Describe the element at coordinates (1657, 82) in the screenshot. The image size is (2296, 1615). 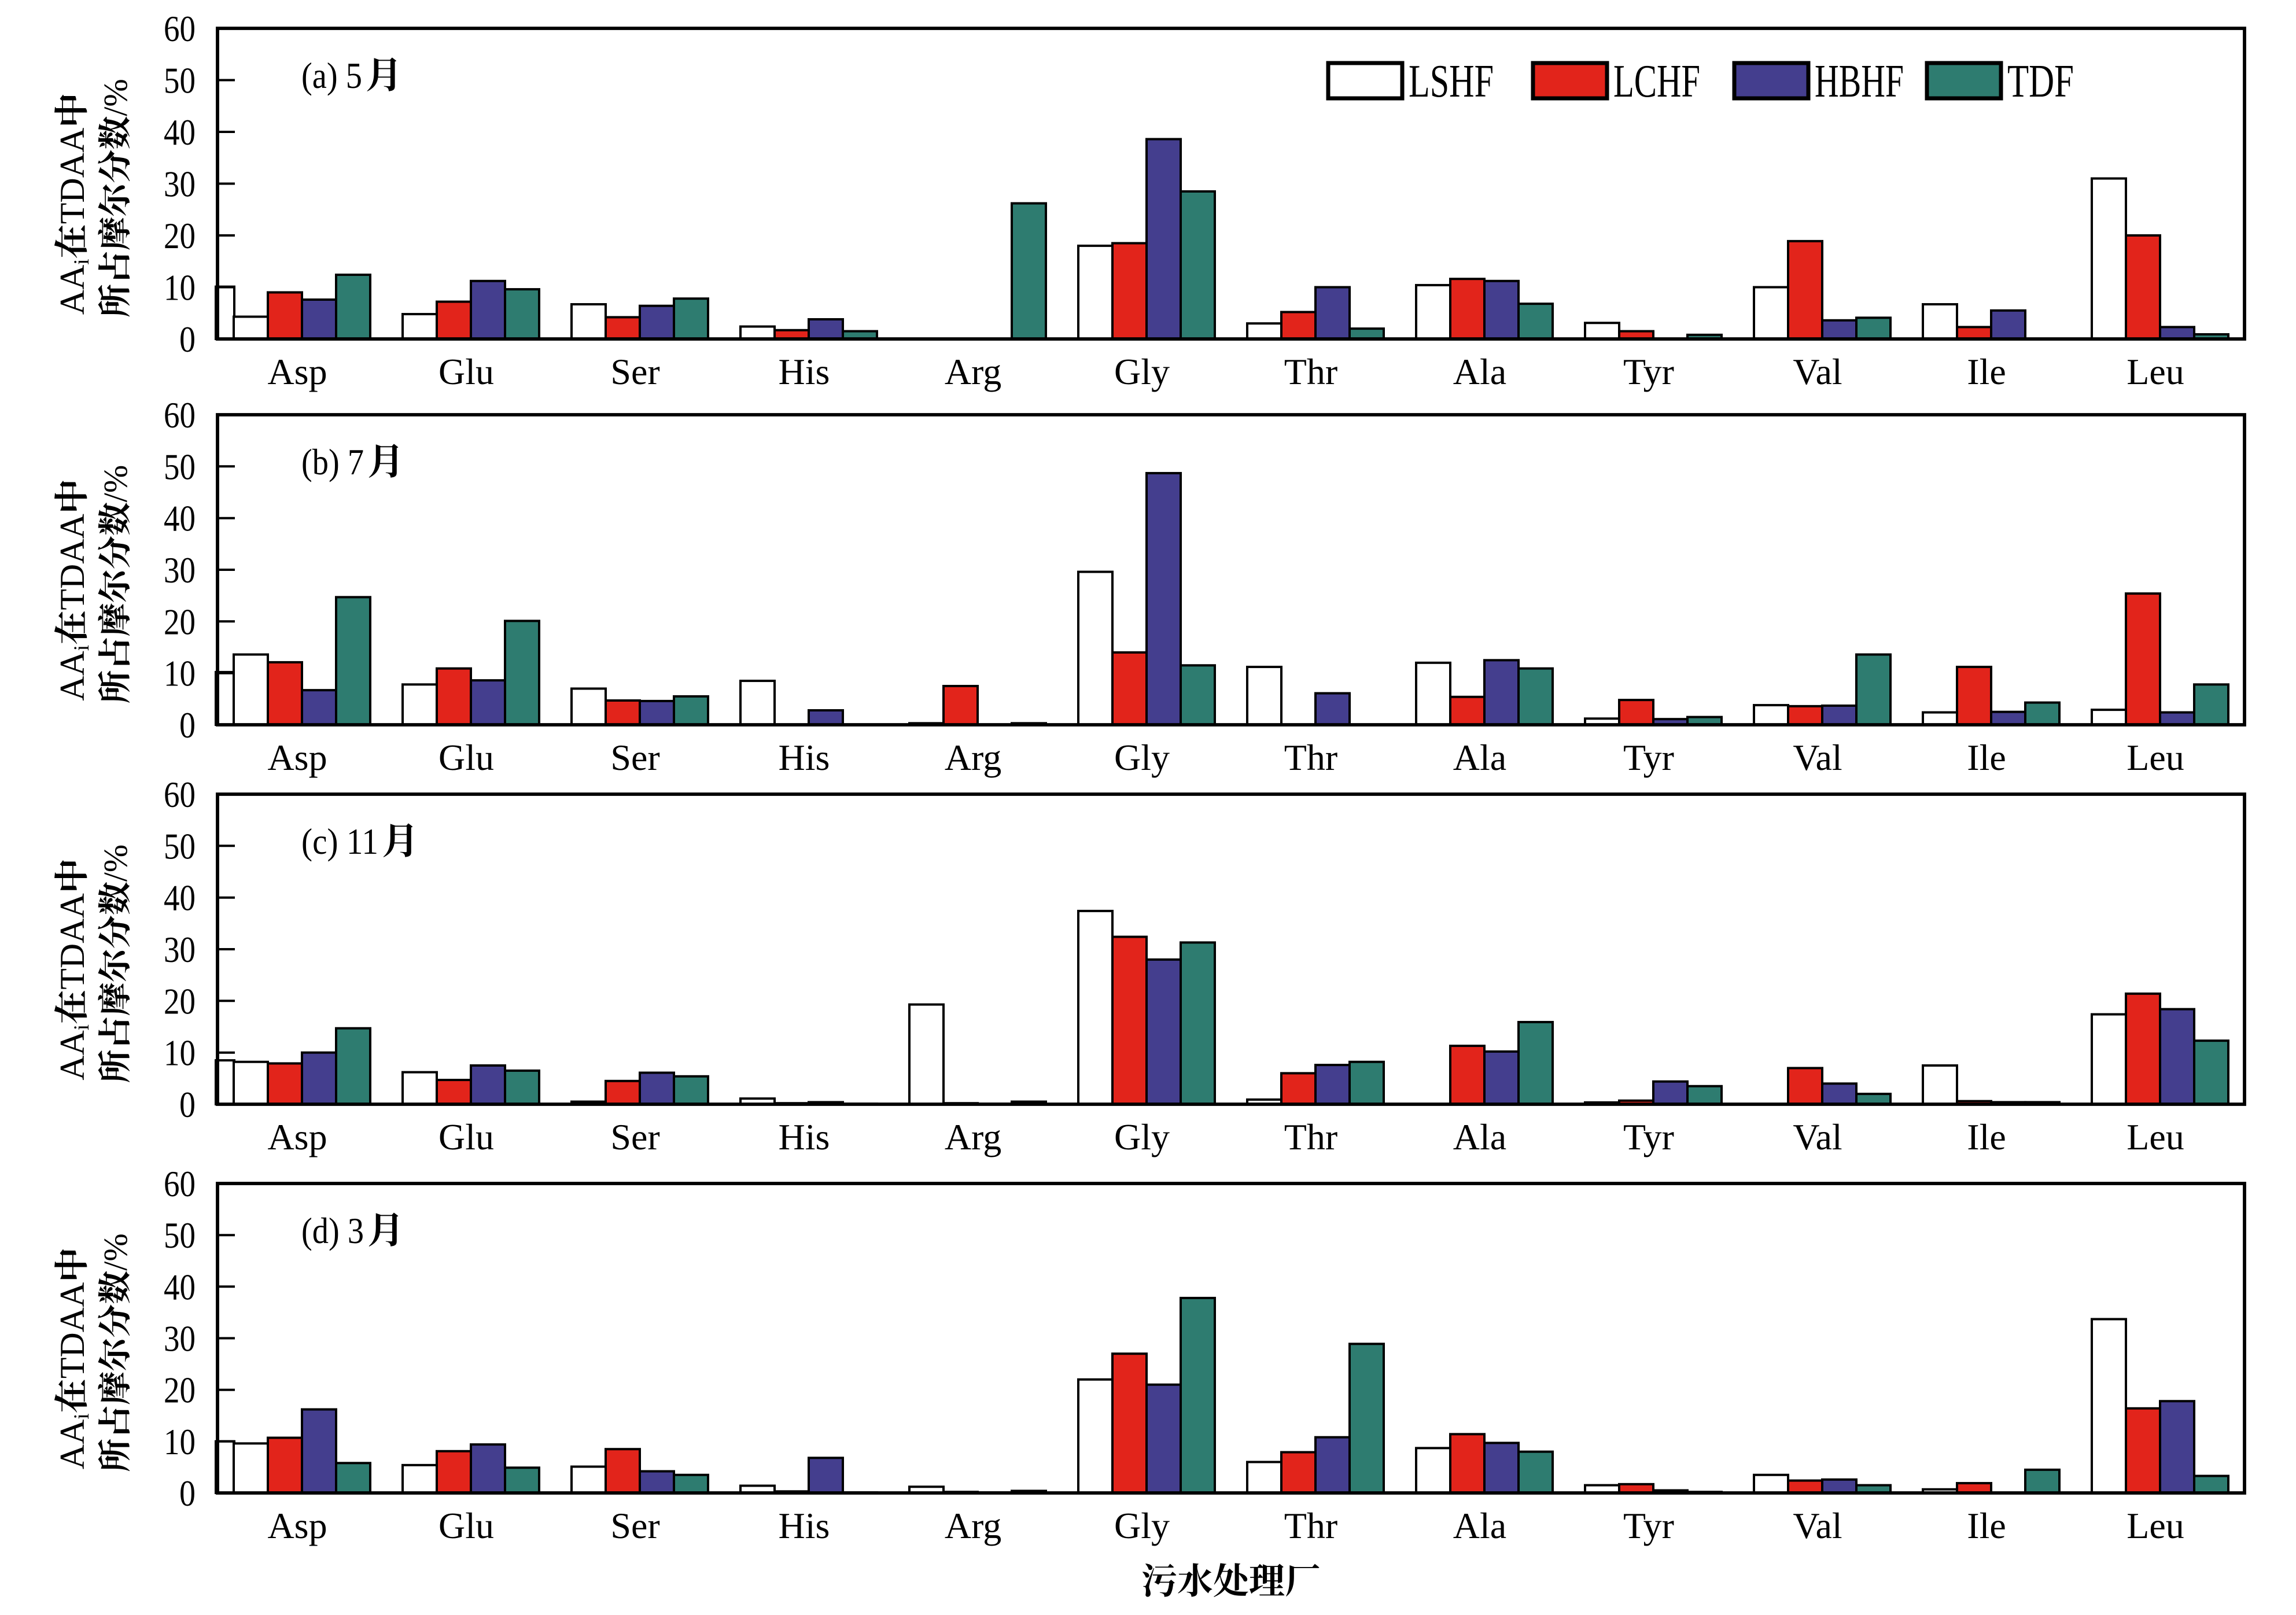
I see `svg-text: LCHF` at that location.